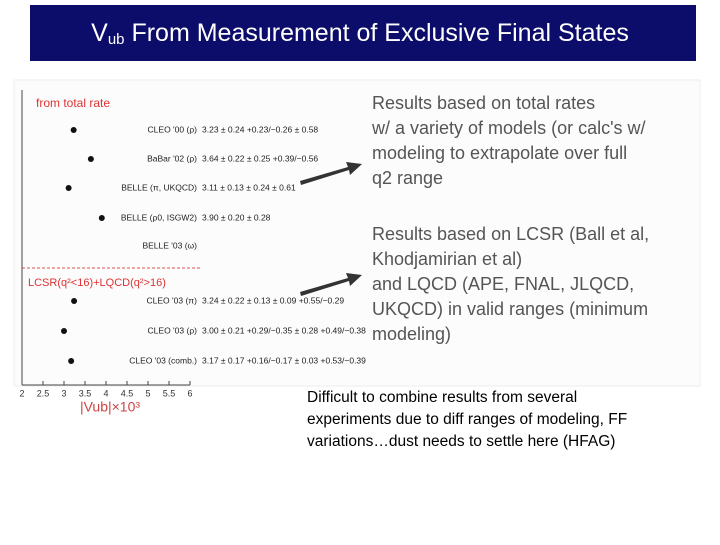 Image resolution: width=720 pixels, height=545 pixels. Describe the element at coordinates (503, 284) in the screenshot. I see `note-line: and LQCD (APE, FNAL, JLQCD,` at that location.